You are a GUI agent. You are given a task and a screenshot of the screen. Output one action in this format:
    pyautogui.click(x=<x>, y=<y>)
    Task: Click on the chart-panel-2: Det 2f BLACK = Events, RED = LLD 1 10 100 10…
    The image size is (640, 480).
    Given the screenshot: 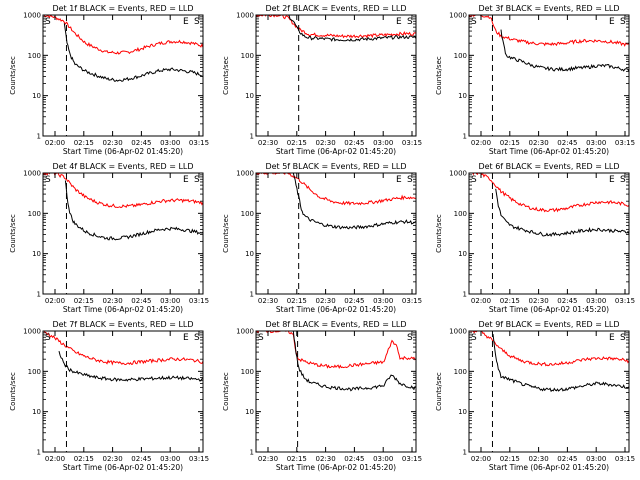 What is the action you would take?
    pyautogui.click(x=322, y=80)
    